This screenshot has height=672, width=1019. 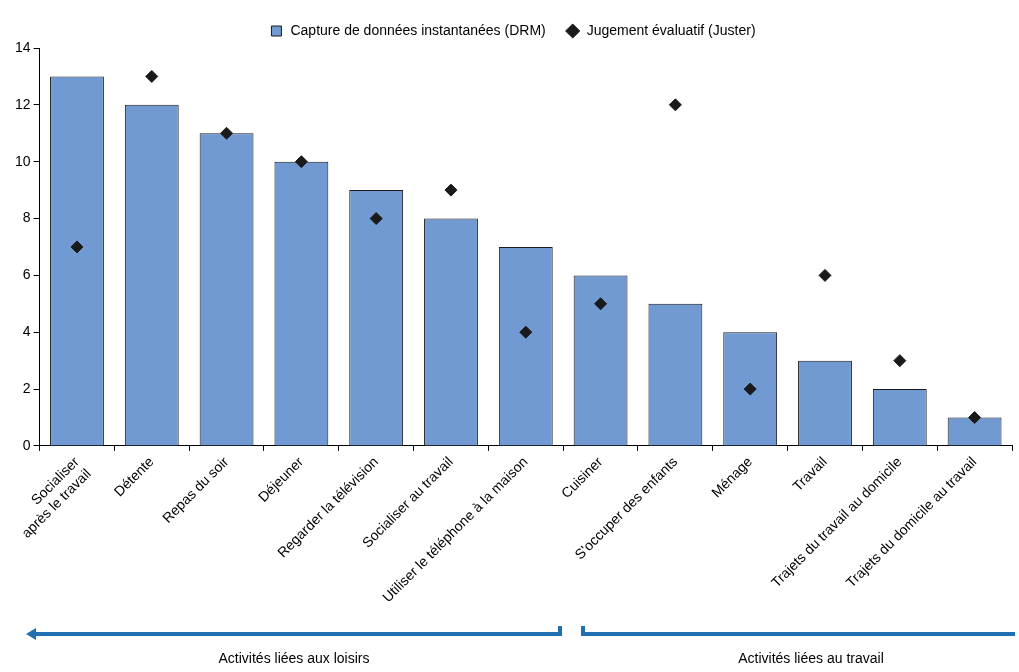 I want to click on text: Activités liées au travail, so click(x=811, y=658).